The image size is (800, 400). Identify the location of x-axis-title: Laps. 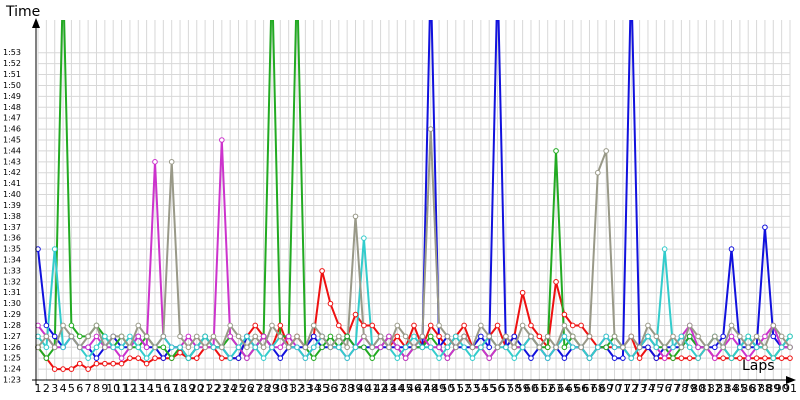
(758, 366).